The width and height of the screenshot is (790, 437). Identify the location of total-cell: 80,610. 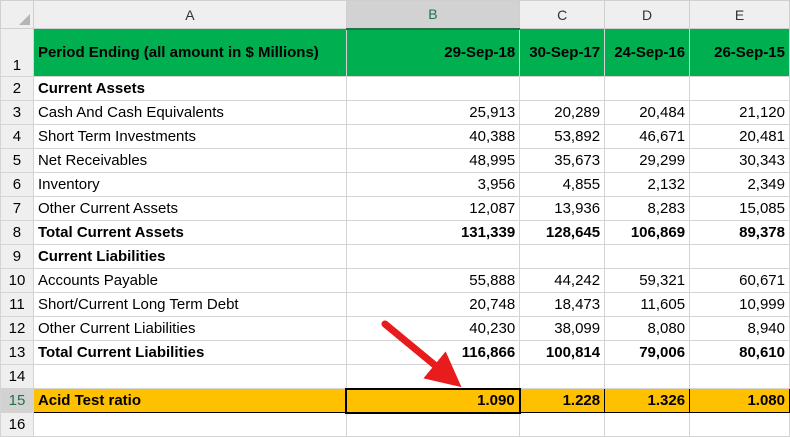
(739, 352).